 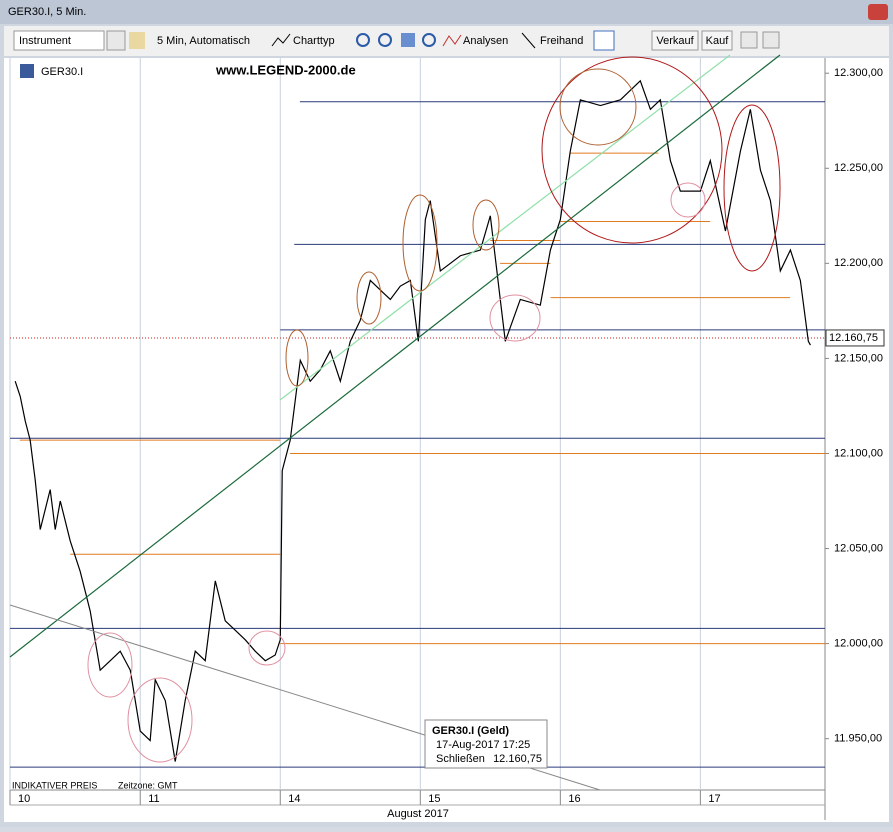 What do you see at coordinates (418, 814) in the screenshot?
I see `month-label: August 2017` at bounding box center [418, 814].